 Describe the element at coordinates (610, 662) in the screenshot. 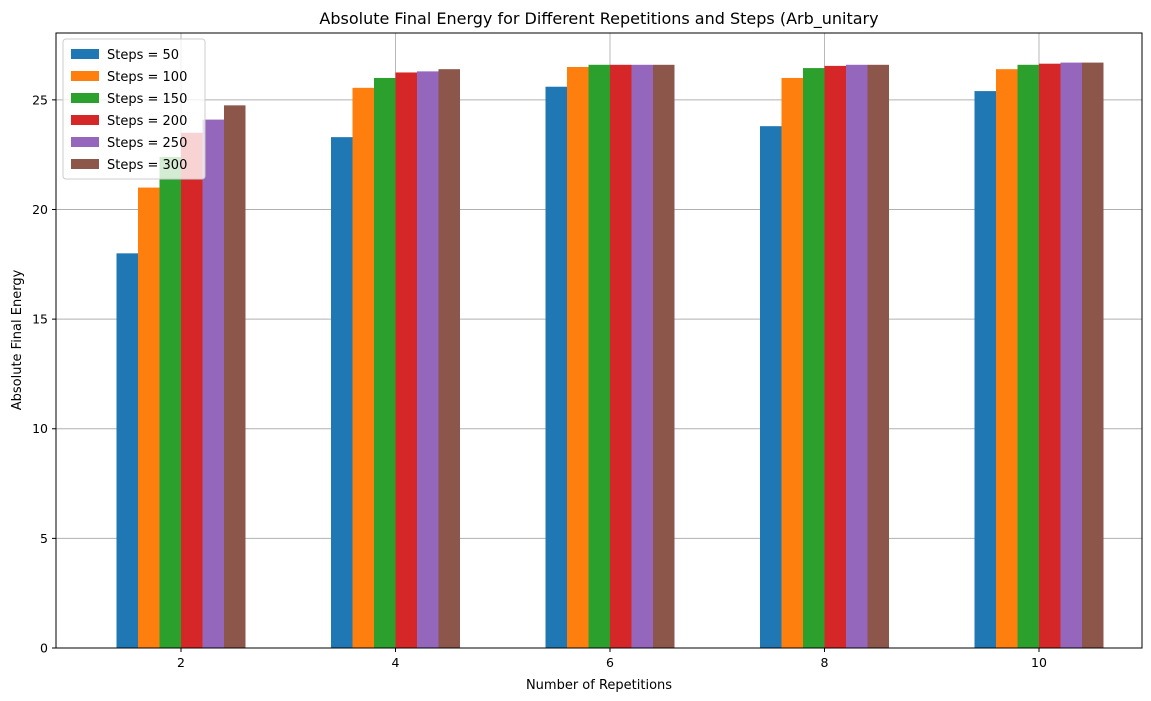

I see `x-tick-label: 6` at that location.